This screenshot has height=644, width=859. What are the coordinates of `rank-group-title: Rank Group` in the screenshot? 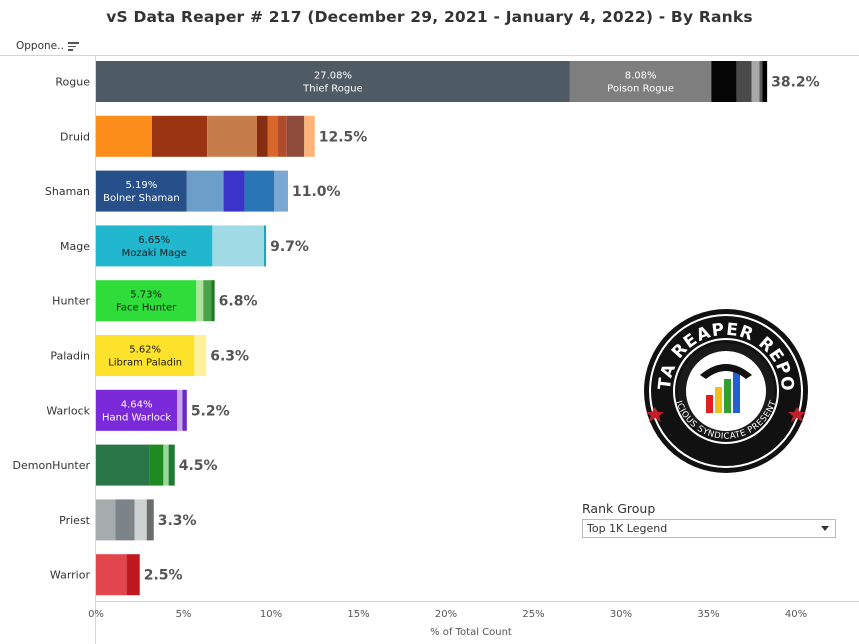 It's located at (619, 508).